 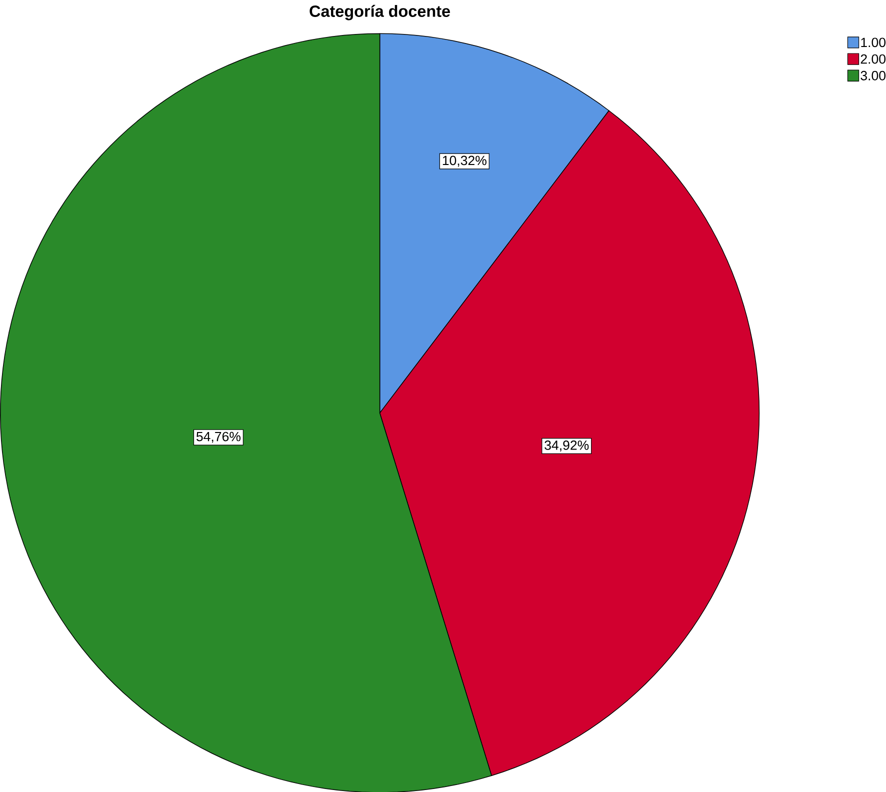 What do you see at coordinates (380, 12) in the screenshot?
I see `chart-title: Categoría docente` at bounding box center [380, 12].